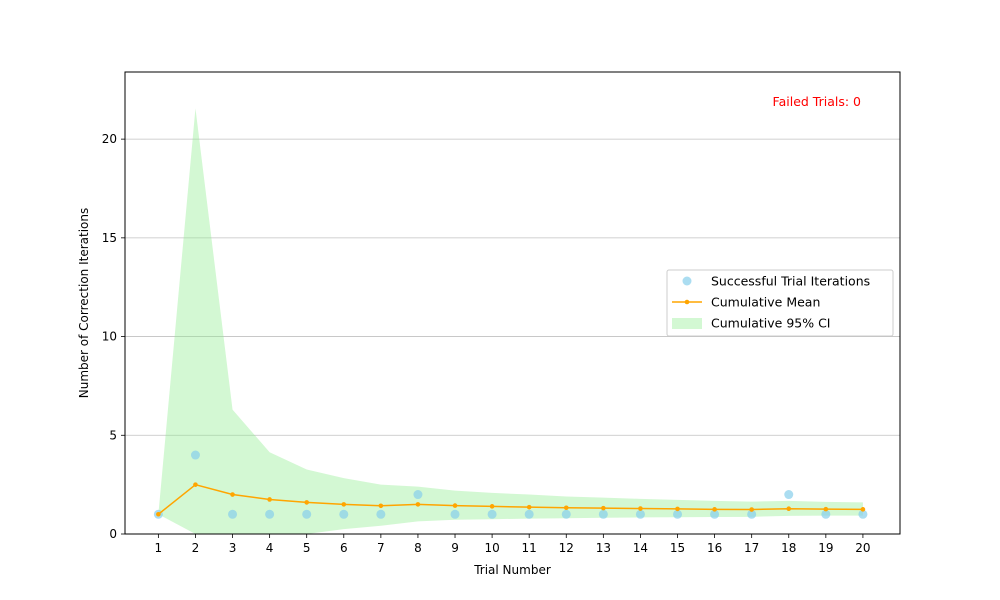  Describe the element at coordinates (233, 548) in the screenshot. I see `x-tick-label: 3` at that location.